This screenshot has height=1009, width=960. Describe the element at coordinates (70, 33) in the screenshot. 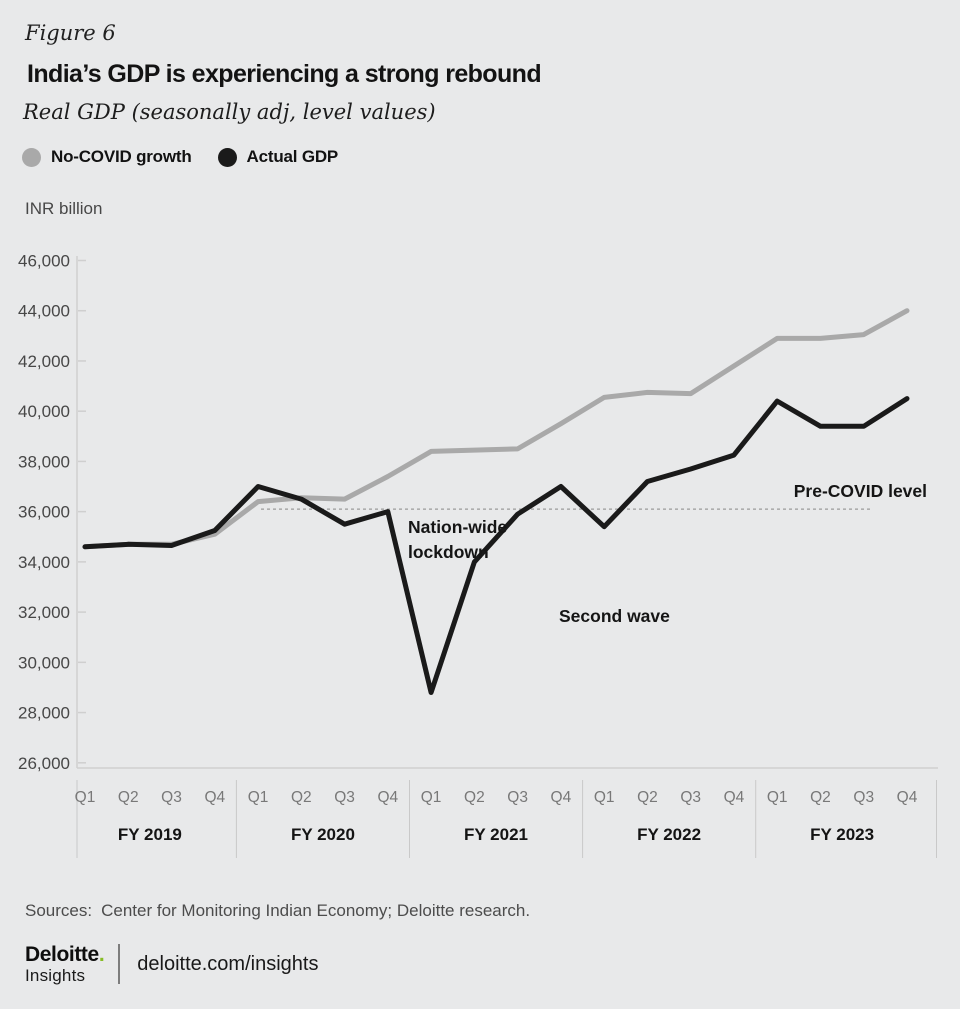

I see `figure-label: Figure 6` at that location.